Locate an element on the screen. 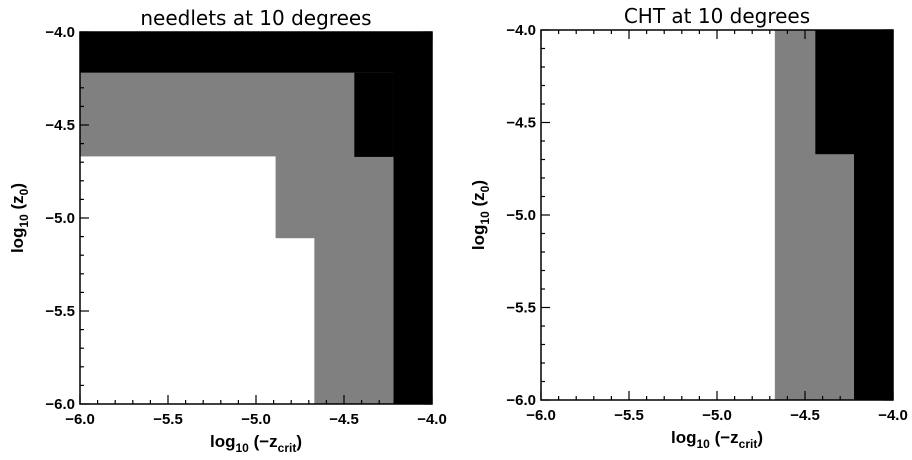 The image size is (912, 460). chart-title: needlets at 10 degrees is located at coordinates (255, 18).